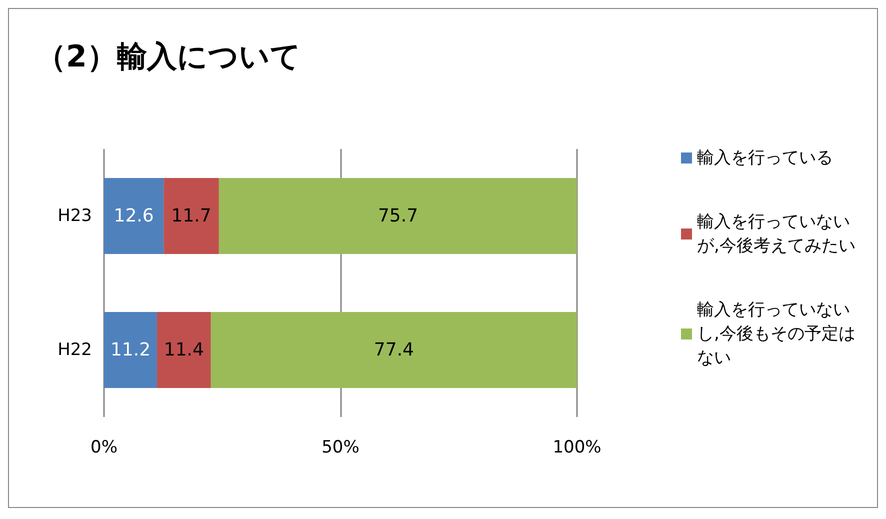 The image size is (886, 519). I want to click on y-tick-label: H23, so click(75, 216).